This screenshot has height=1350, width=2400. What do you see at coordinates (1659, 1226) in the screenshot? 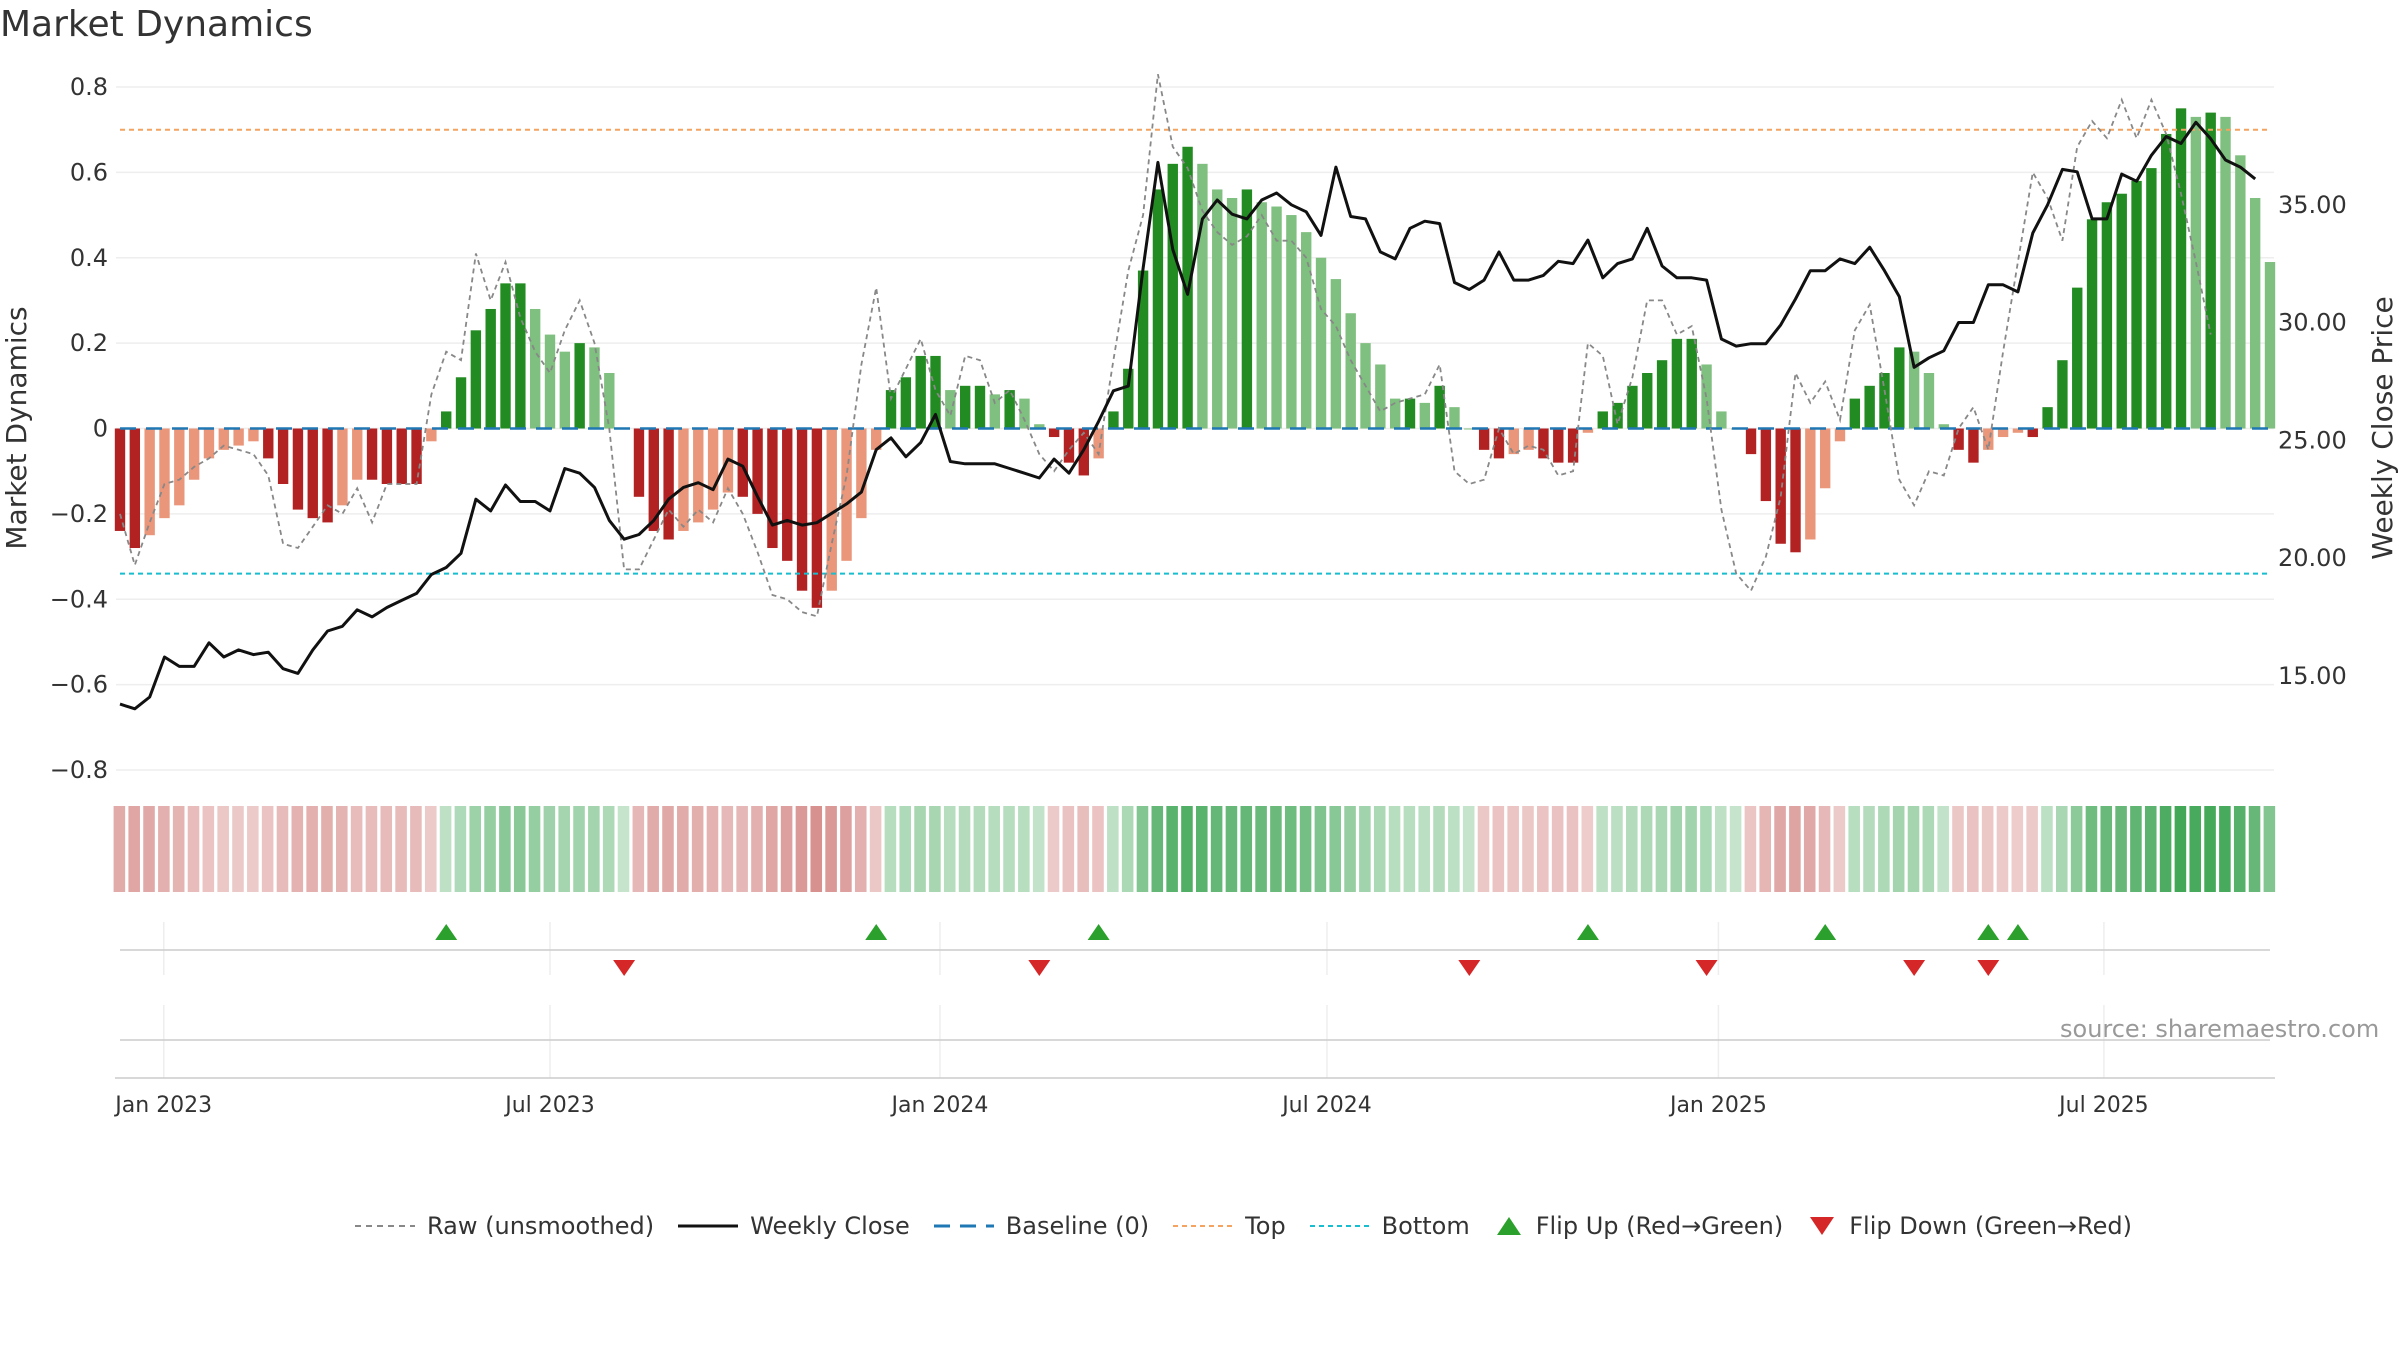
I see `legend-label-flip-up: Flip Up (Red→Green)` at bounding box center [1659, 1226].